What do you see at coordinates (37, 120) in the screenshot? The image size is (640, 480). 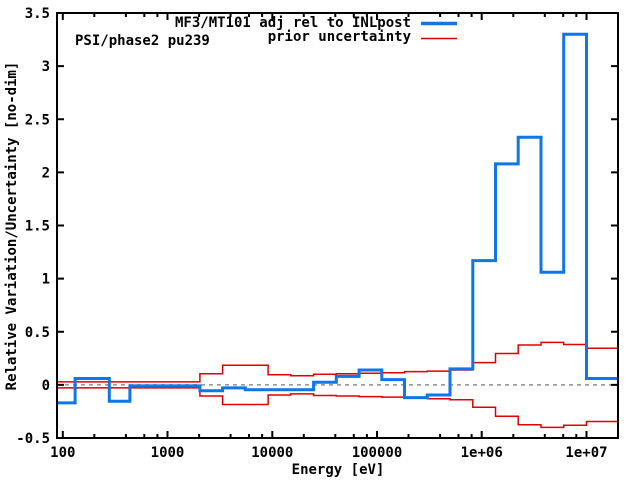 I see `y-tick-label: 2.5` at bounding box center [37, 120].